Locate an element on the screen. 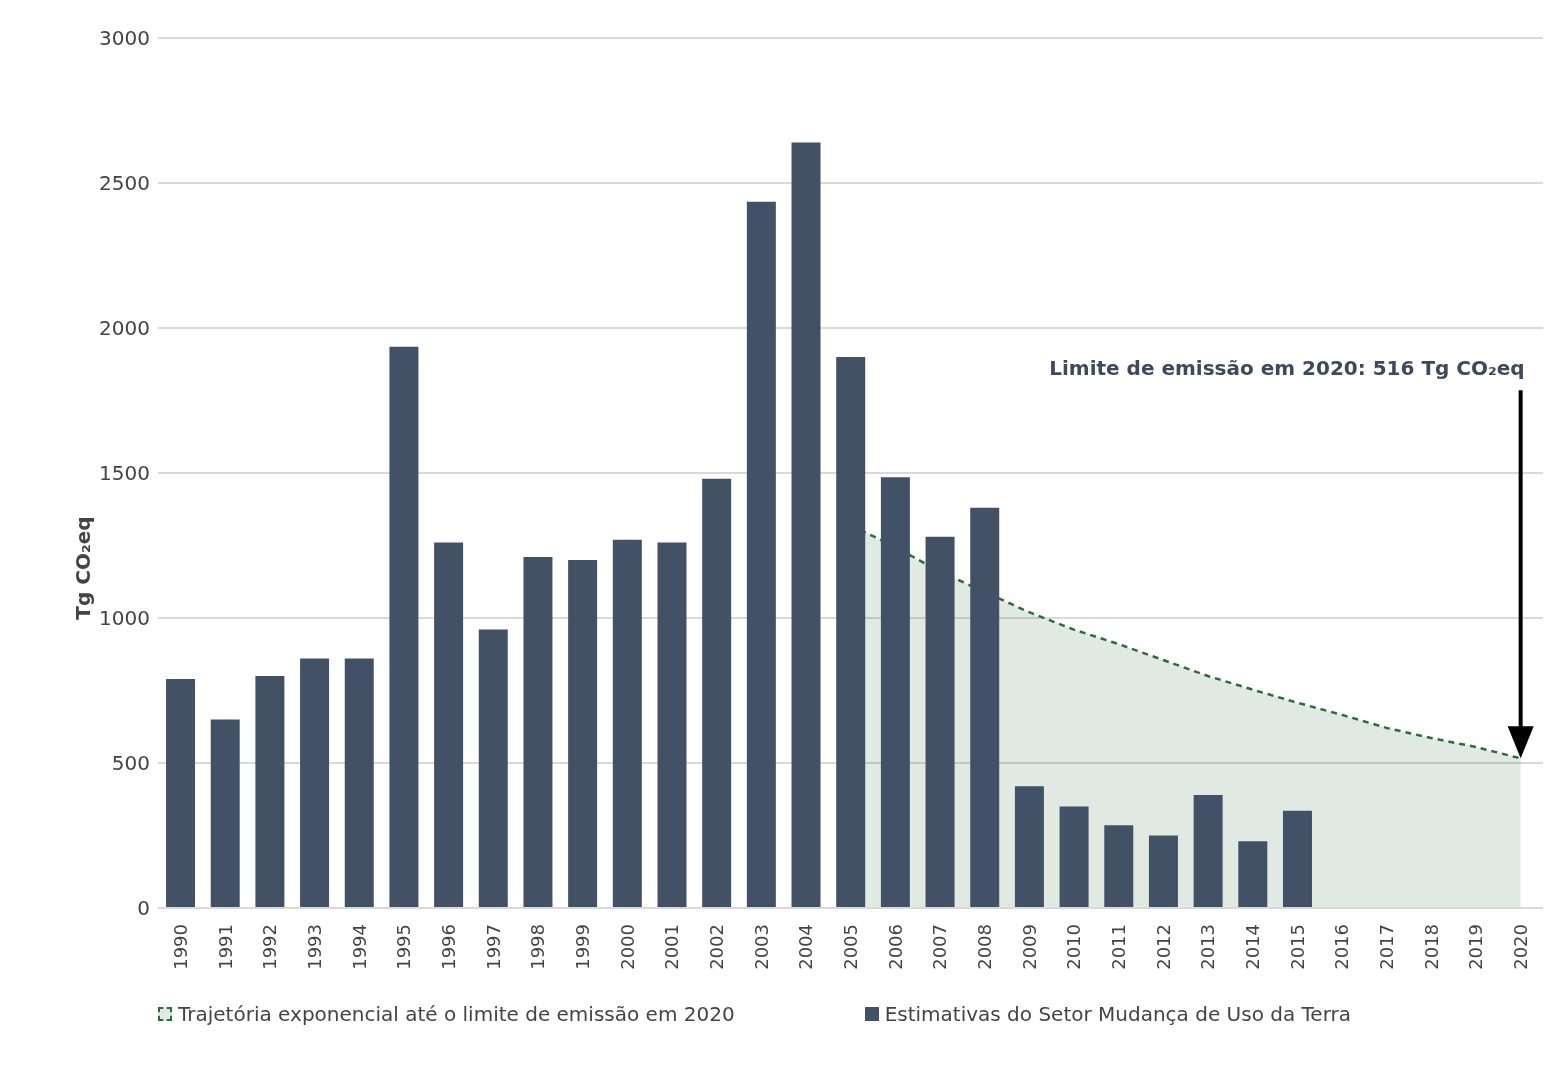 The width and height of the screenshot is (1555, 1081). x-tick-label: 1998 is located at coordinates (538, 947).